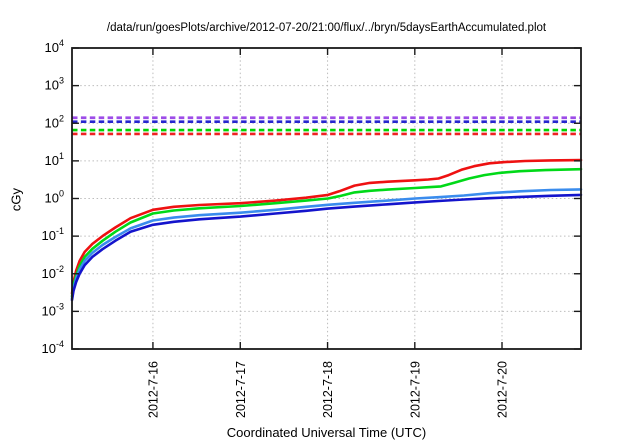 This screenshot has height=448, width=640. I want to click on y-tick-label: 10⁻¹, so click(53, 234).